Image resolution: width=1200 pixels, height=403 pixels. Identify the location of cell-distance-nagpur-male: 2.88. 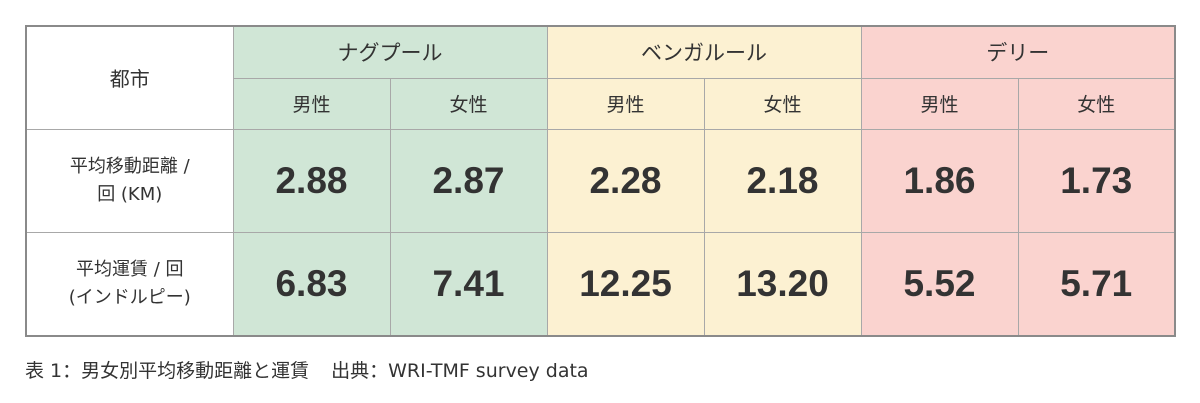
(311, 180).